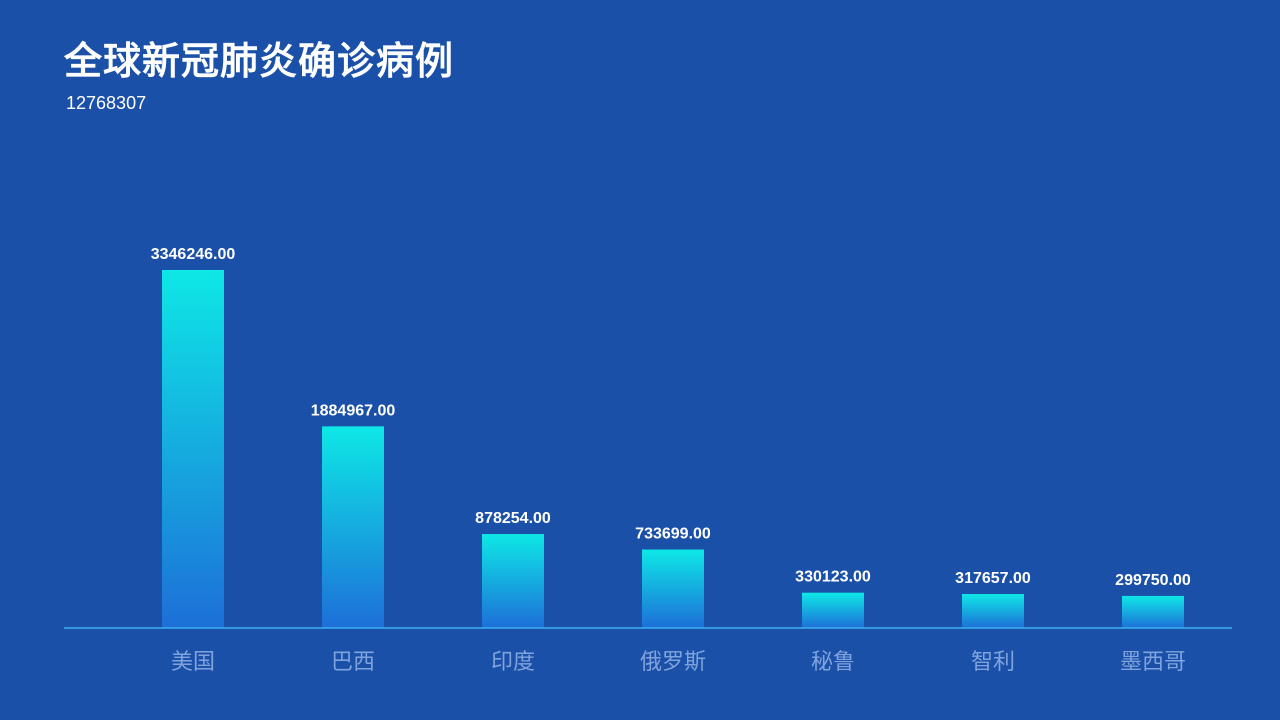 The width and height of the screenshot is (1280, 720). I want to click on category-label-3: 俄罗斯, so click(673, 662).